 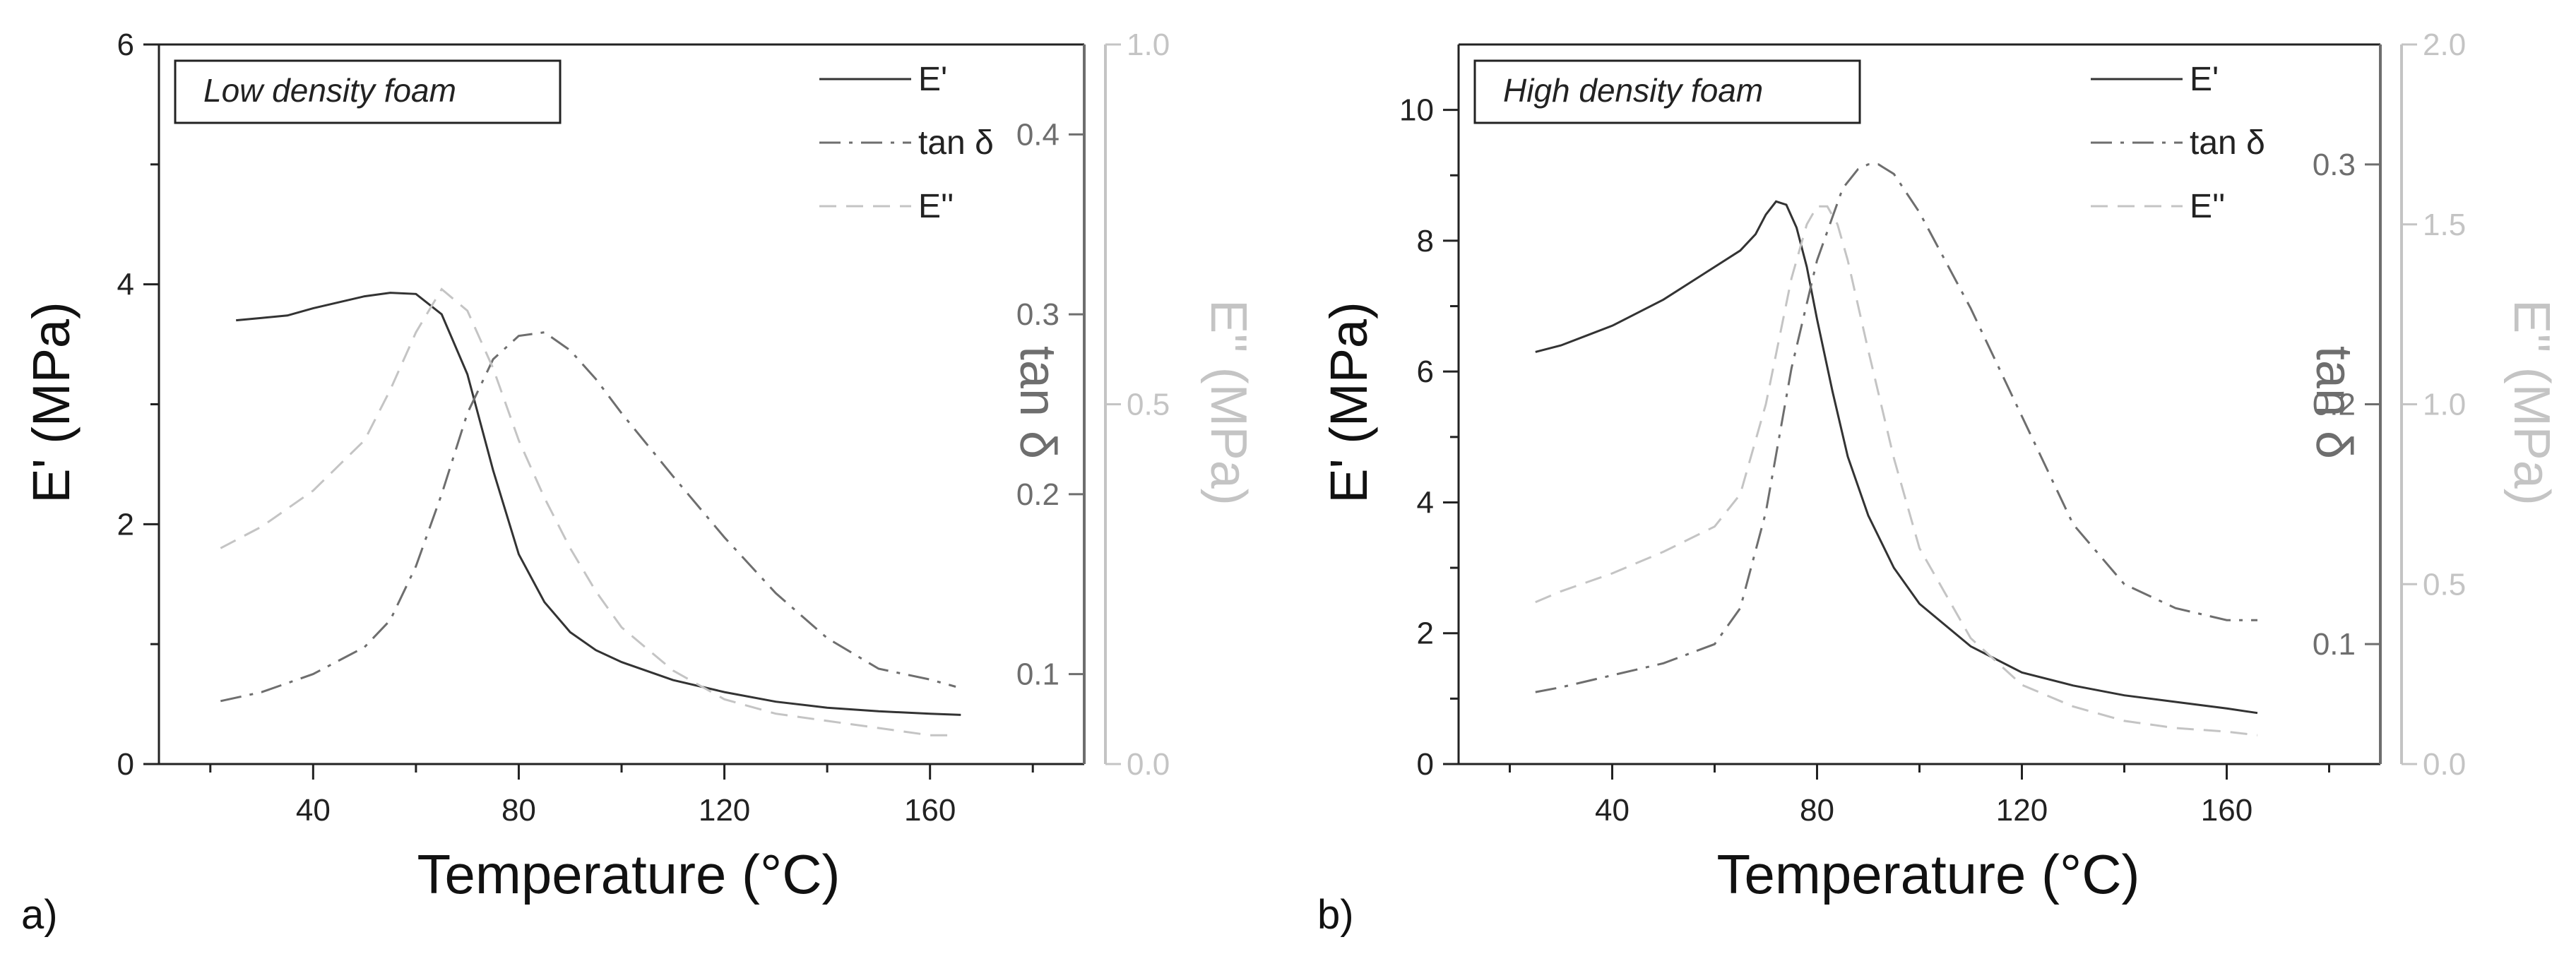 I want to click on y-tick-label: 10, so click(x=1416, y=110).